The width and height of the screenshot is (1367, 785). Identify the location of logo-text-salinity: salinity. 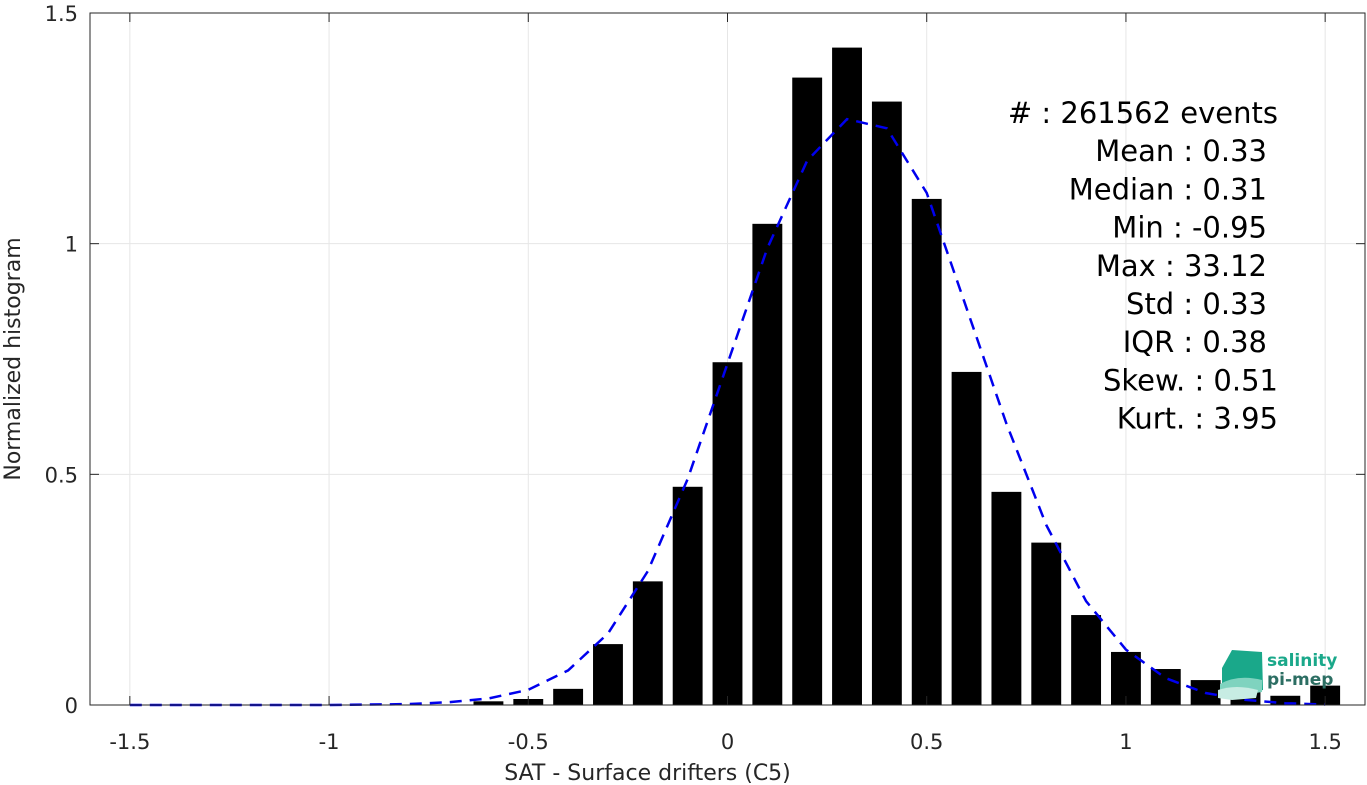
(1302, 661).